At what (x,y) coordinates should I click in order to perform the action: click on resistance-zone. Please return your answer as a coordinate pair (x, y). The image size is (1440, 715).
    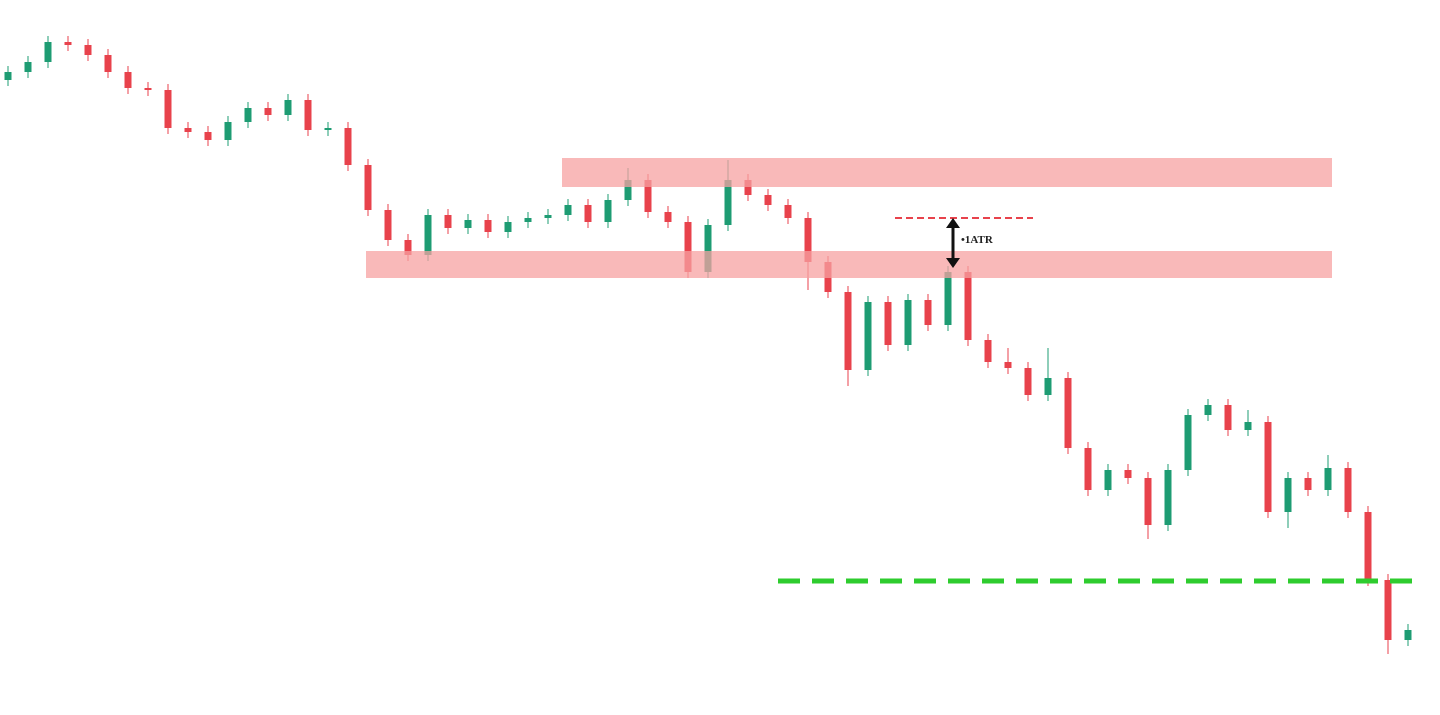
    Looking at the image, I should click on (947, 172).